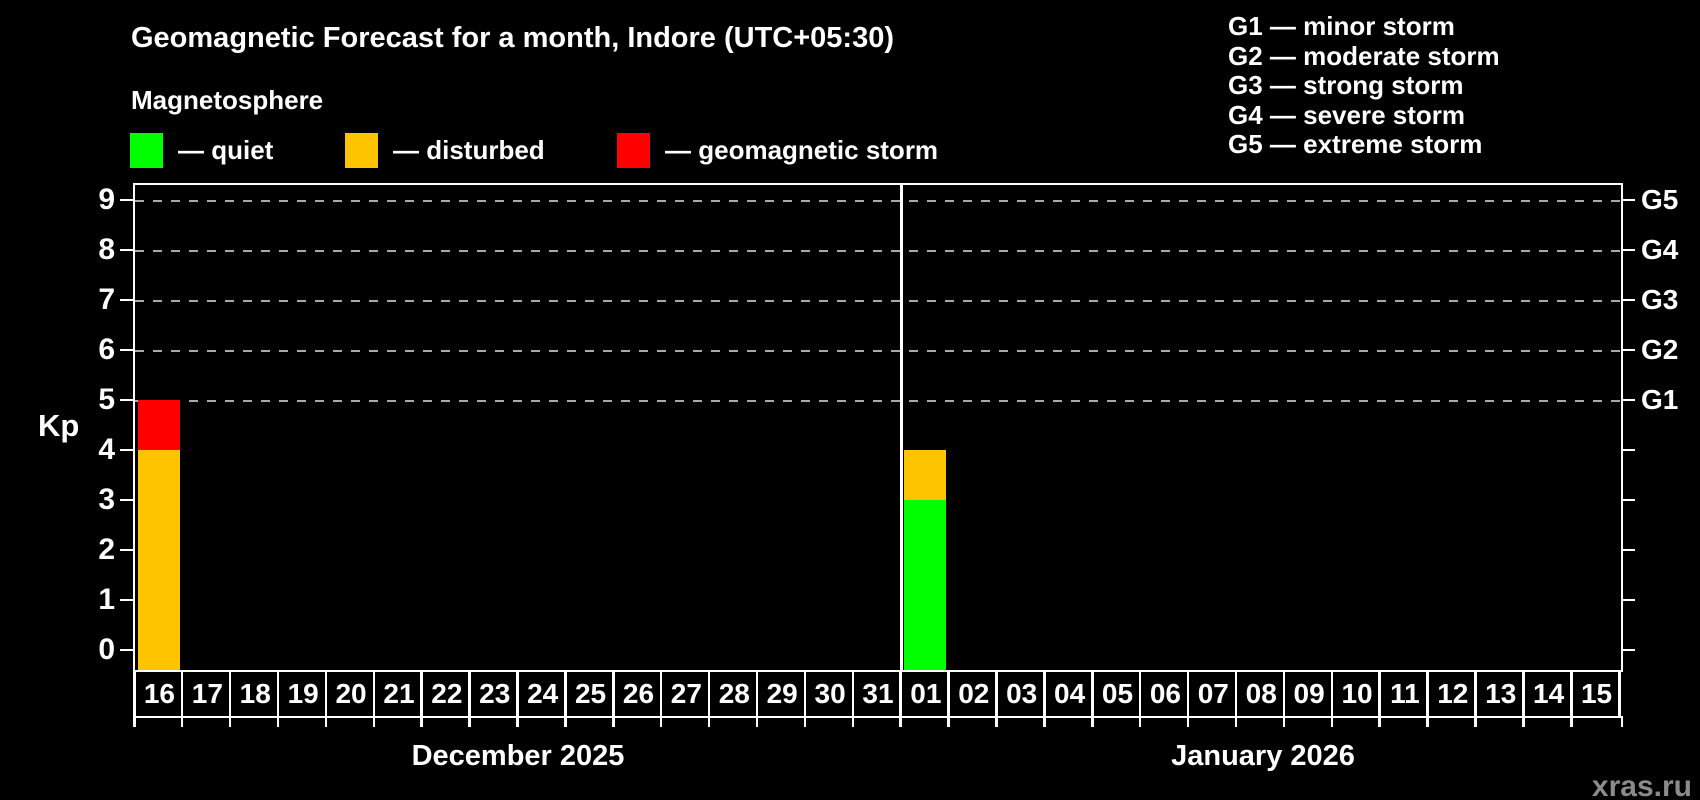 This screenshot has width=1700, height=800. I want to click on day-label-dec-18: 18, so click(255, 693).